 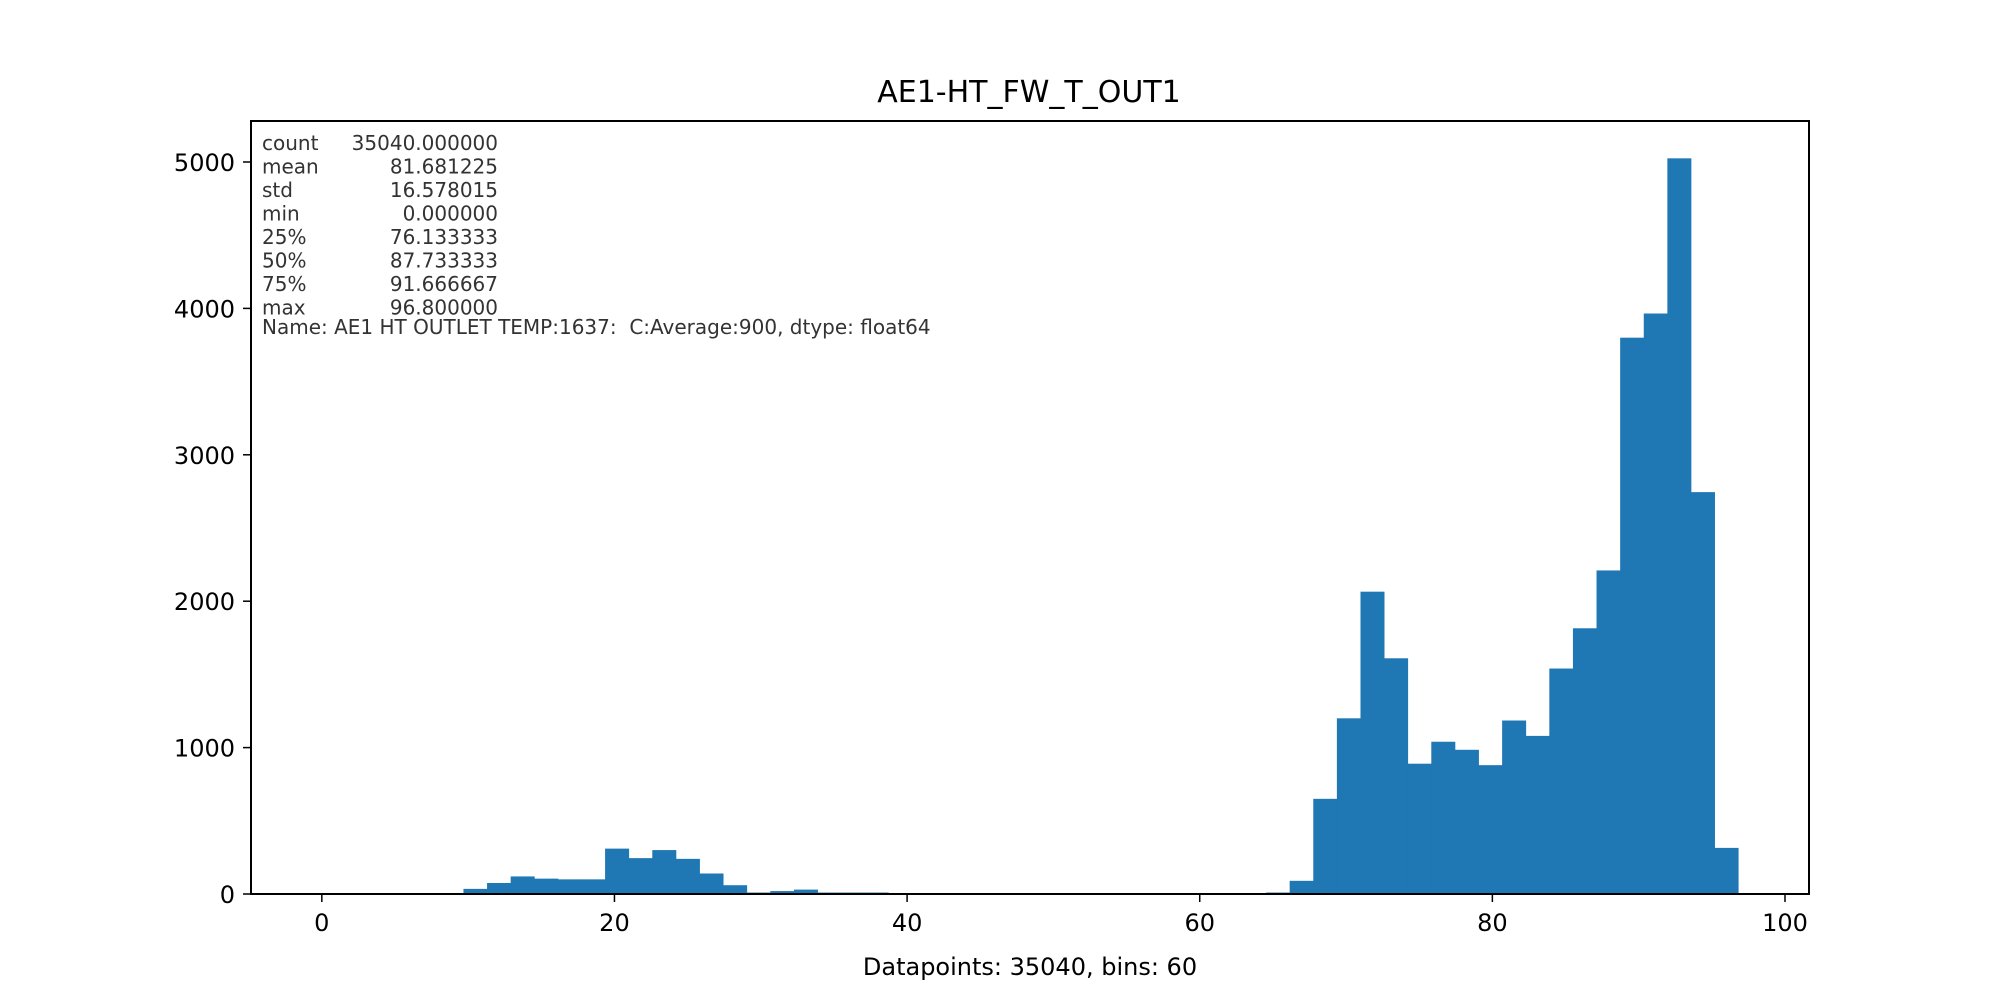 I want to click on x-axis-ticks: 0 20 40 60 80 100, so click(x=1061, y=915).